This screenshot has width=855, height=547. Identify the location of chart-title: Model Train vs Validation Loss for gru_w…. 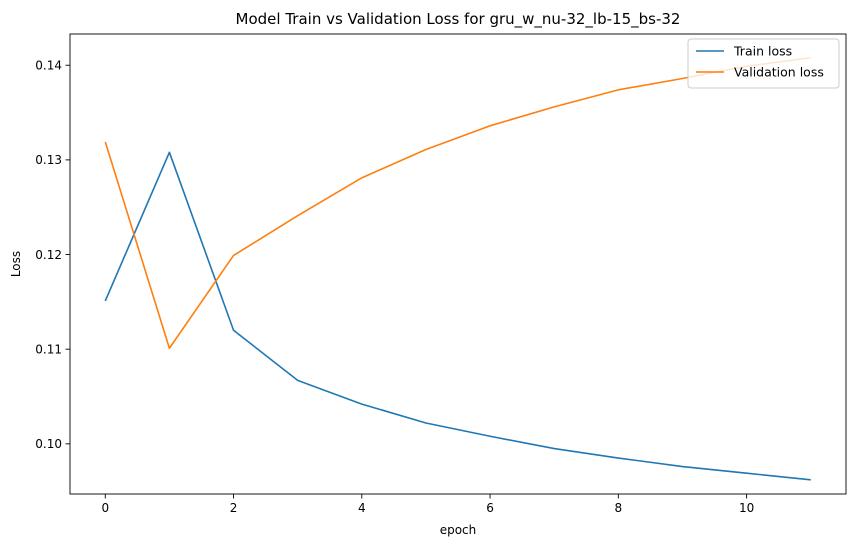
(458, 19).